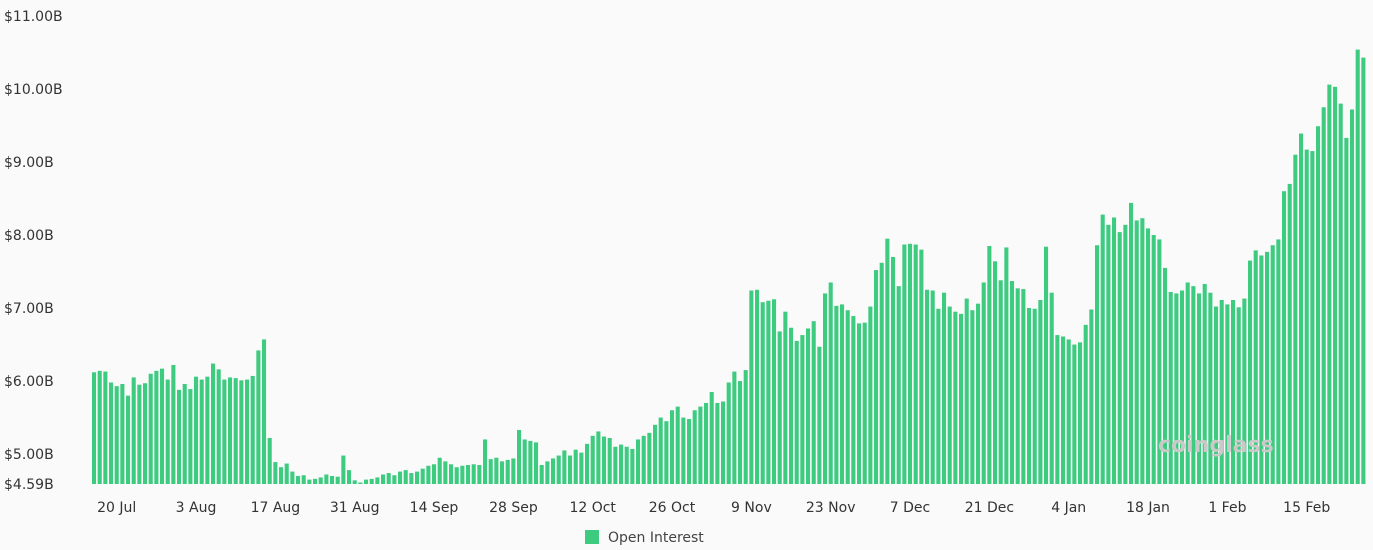 The height and width of the screenshot is (550, 1373). Describe the element at coordinates (434, 508) in the screenshot. I see `x-tick-label-4: 14 Sep` at that location.